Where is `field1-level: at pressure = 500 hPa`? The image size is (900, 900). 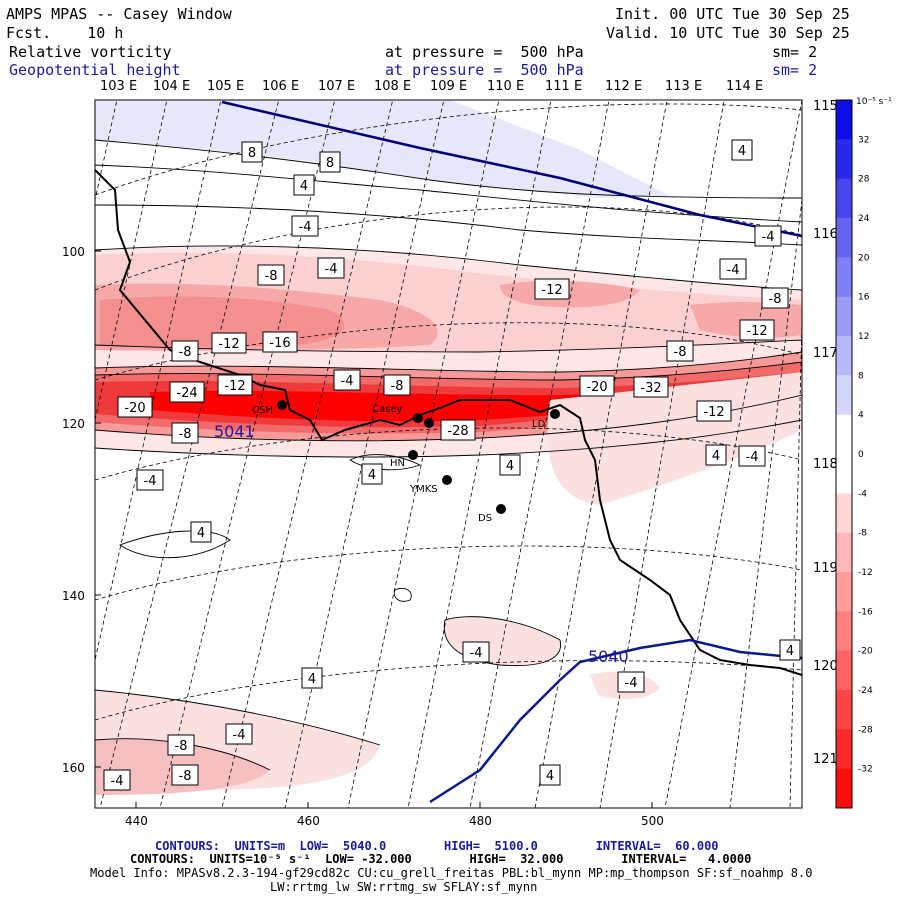
field1-level: at pressure = 500 hPa is located at coordinates (484, 52).